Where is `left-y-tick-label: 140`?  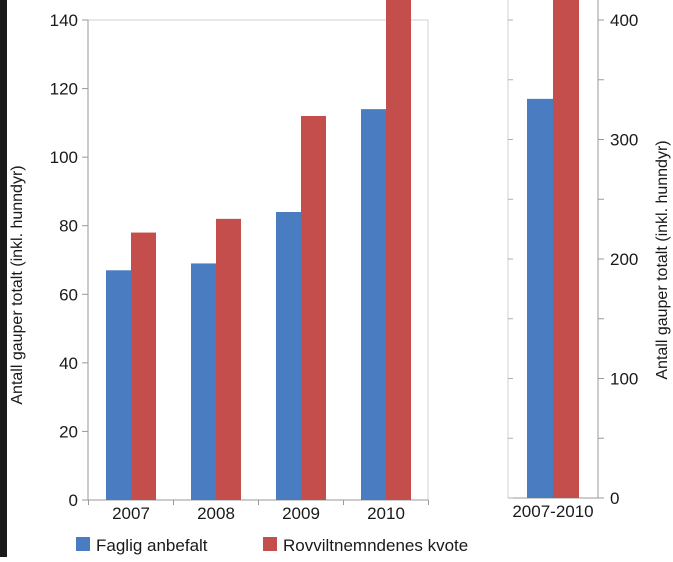
left-y-tick-label: 140 is located at coordinates (64, 20).